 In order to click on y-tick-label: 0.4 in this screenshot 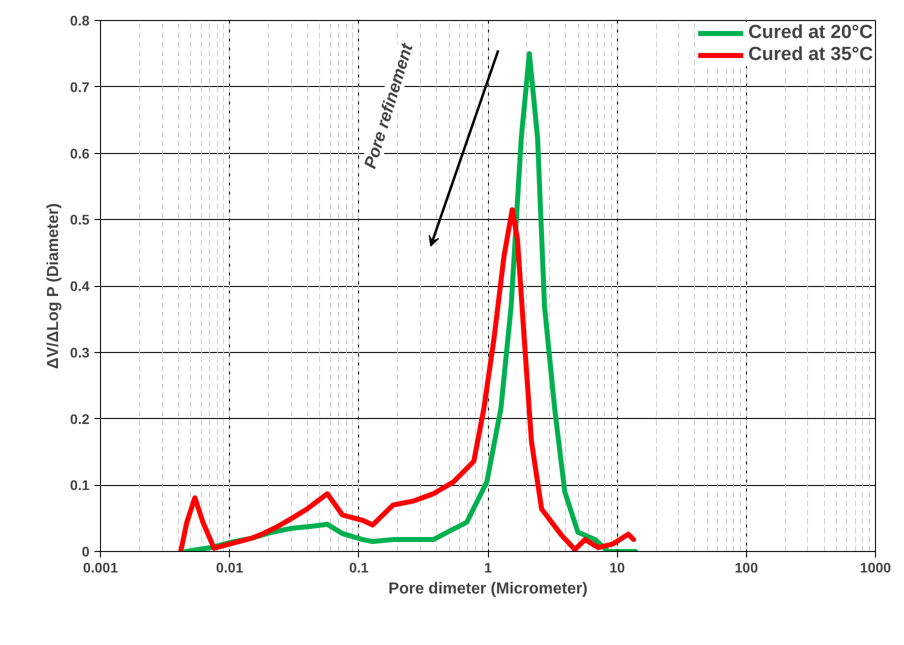, I will do `click(80, 286)`.